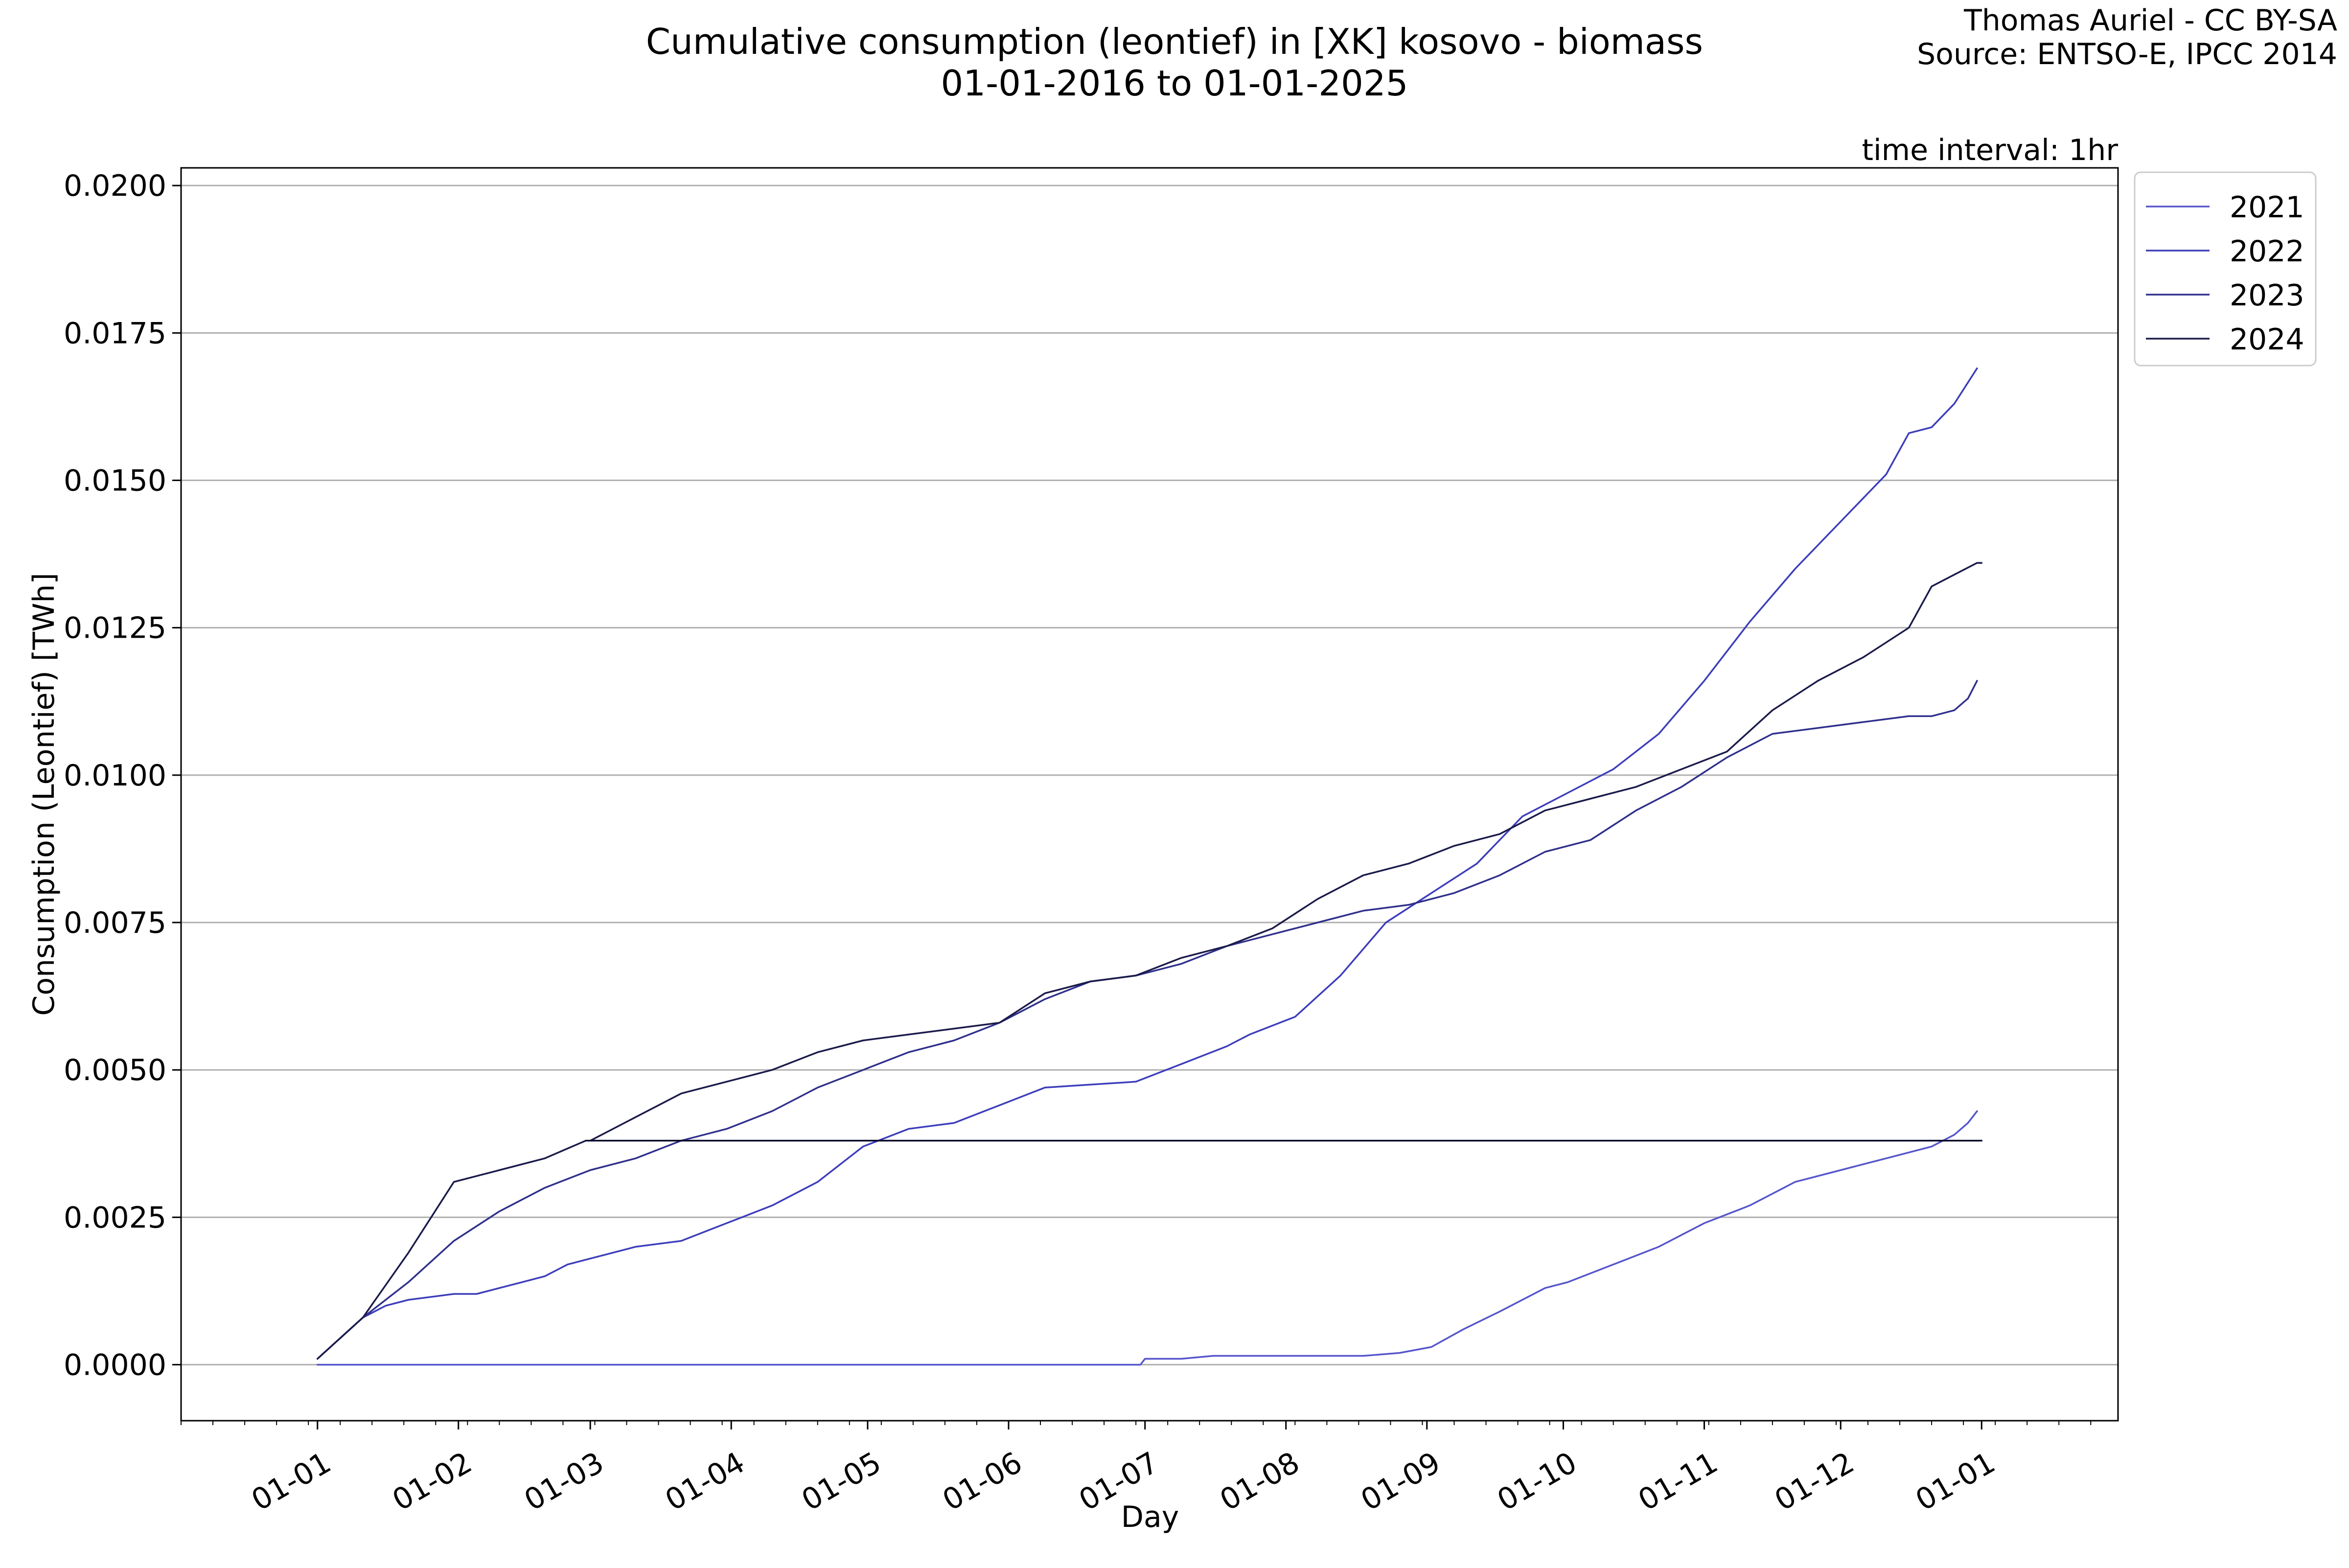 Image resolution: width=2349 pixels, height=1568 pixels. Describe the element at coordinates (115, 186) in the screenshot. I see `y-tick-label: 0.0200` at that location.